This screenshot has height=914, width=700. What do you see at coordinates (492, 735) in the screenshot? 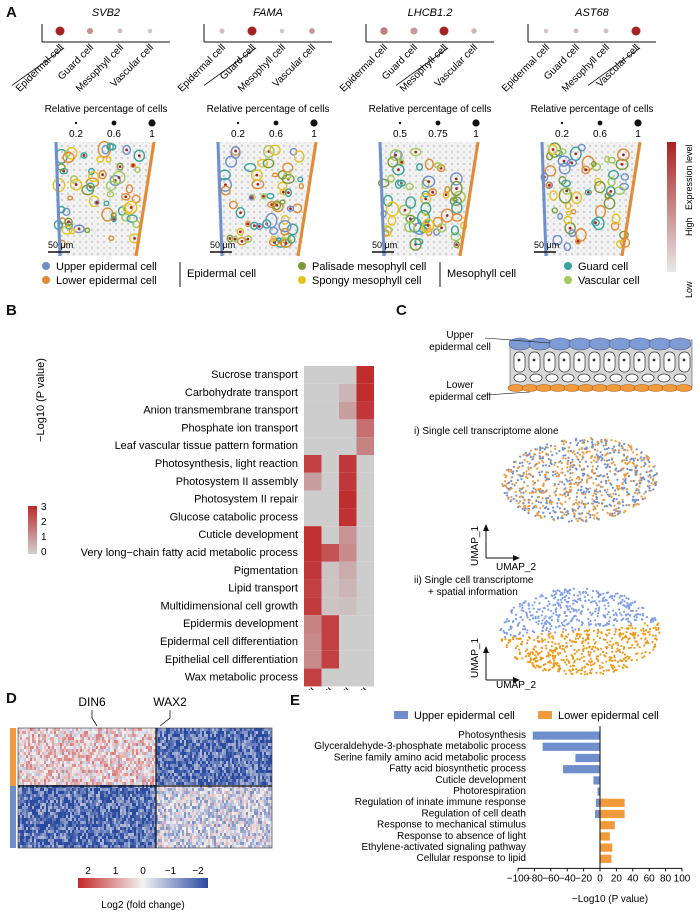
I see `go-term-label: Photosynthesis` at bounding box center [492, 735].